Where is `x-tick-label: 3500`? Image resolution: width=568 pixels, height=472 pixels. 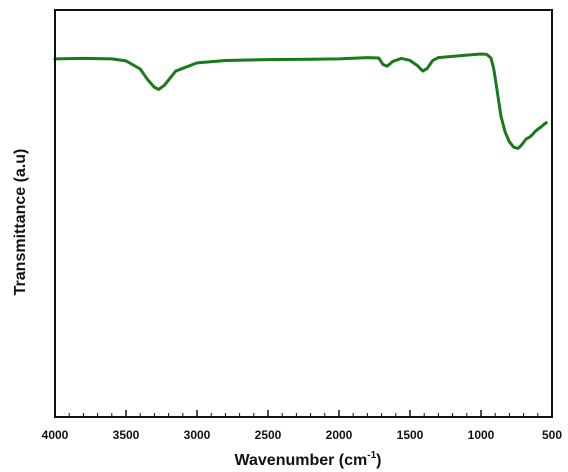 x-tick-label: 3500 is located at coordinates (126, 435).